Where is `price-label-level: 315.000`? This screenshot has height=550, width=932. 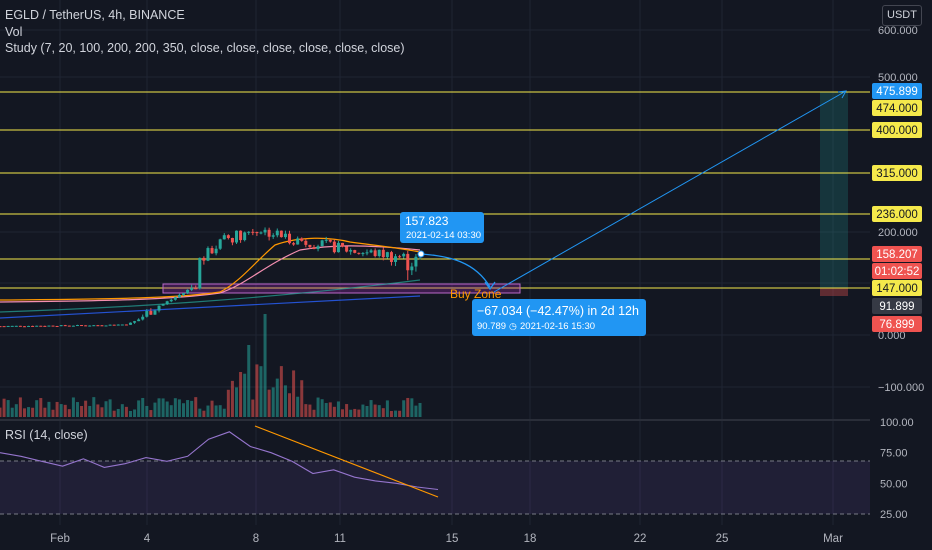
price-label-level: 315.000 is located at coordinates (897, 173).